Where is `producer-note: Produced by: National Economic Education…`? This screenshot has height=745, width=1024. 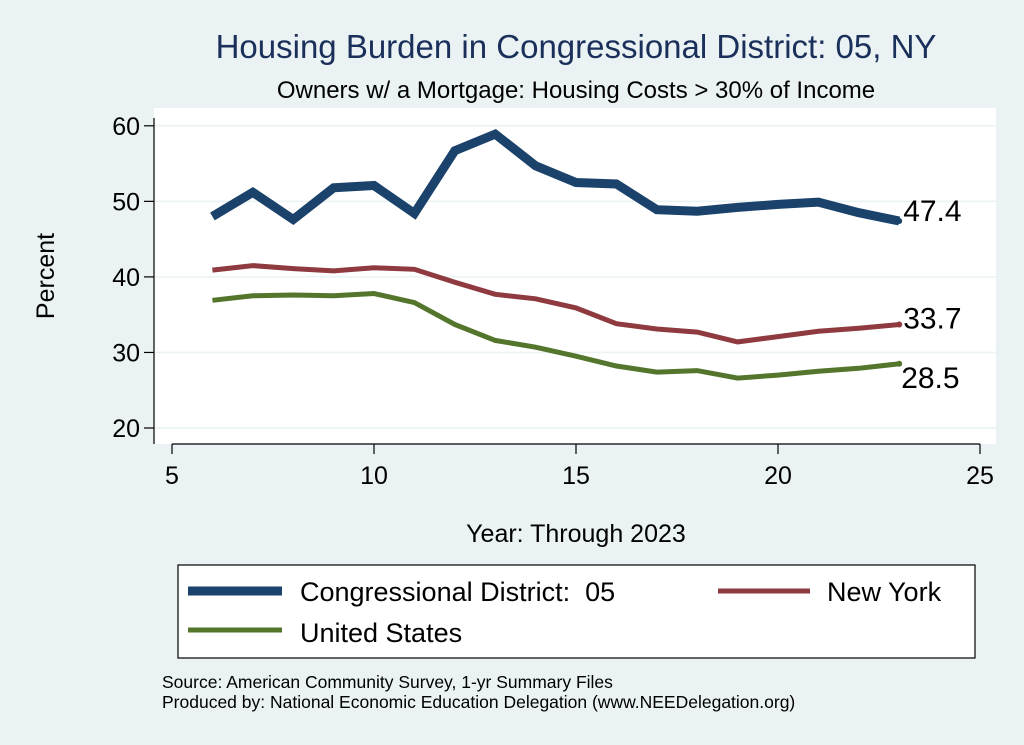 producer-note: Produced by: National Economic Education… is located at coordinates (478, 702).